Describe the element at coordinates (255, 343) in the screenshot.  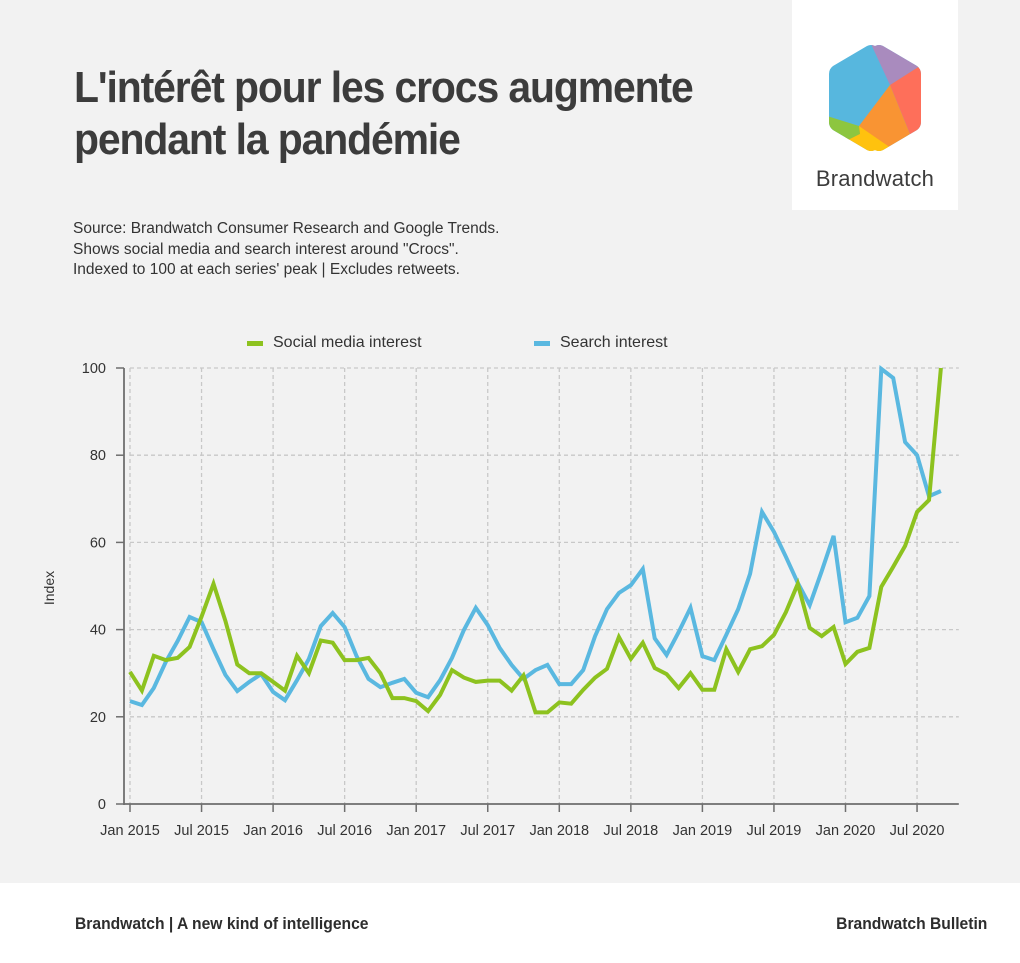
I see `legend-swatch-social` at that location.